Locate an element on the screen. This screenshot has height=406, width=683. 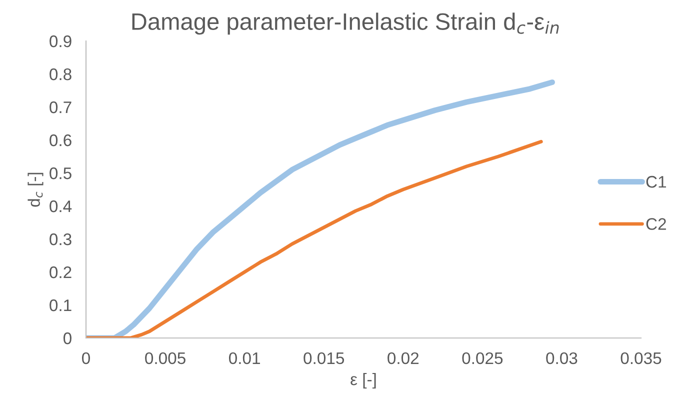
x-tick-label: 0.02 is located at coordinates (403, 358).